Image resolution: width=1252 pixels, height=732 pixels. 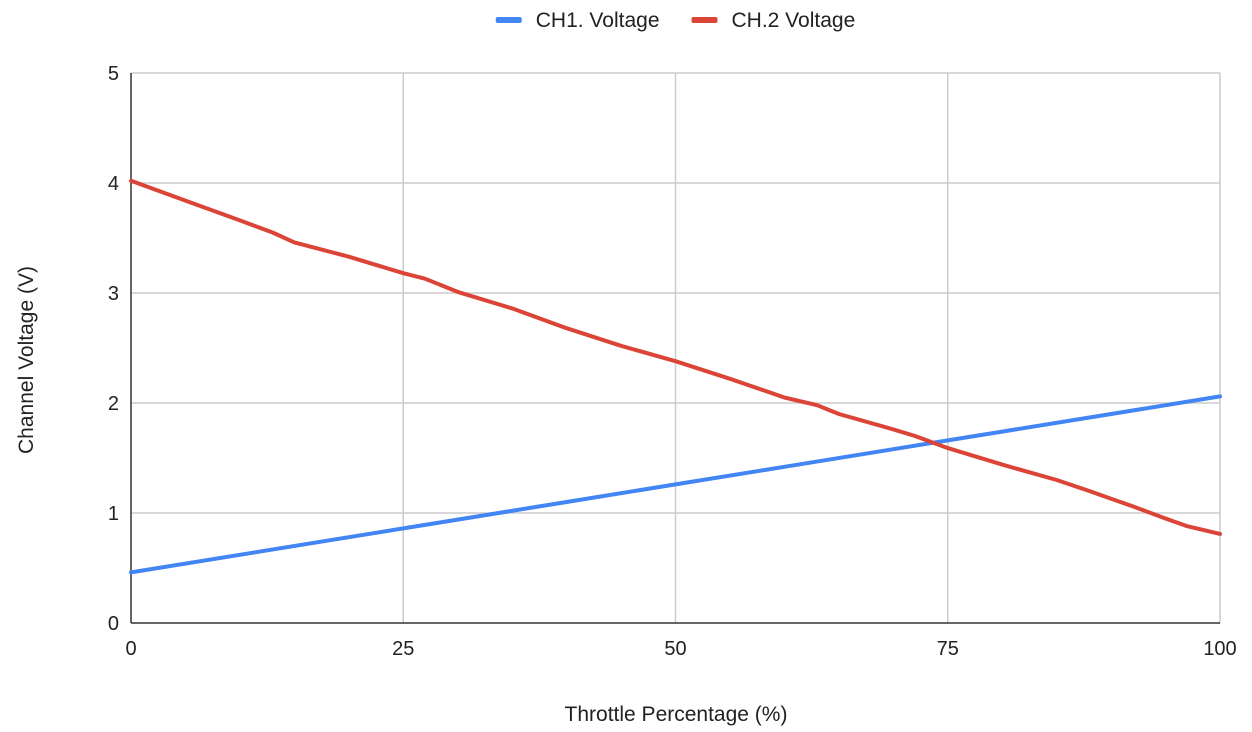 What do you see at coordinates (794, 20) in the screenshot?
I see `legend-label: CH.2 Voltage` at bounding box center [794, 20].